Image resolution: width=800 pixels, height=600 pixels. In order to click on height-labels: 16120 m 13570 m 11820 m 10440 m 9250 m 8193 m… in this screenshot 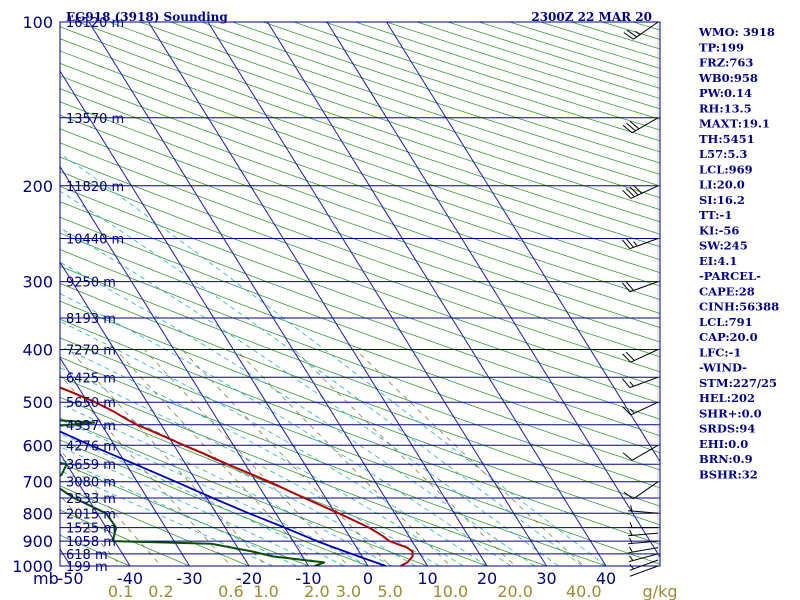, I will do `click(95, 295)`.